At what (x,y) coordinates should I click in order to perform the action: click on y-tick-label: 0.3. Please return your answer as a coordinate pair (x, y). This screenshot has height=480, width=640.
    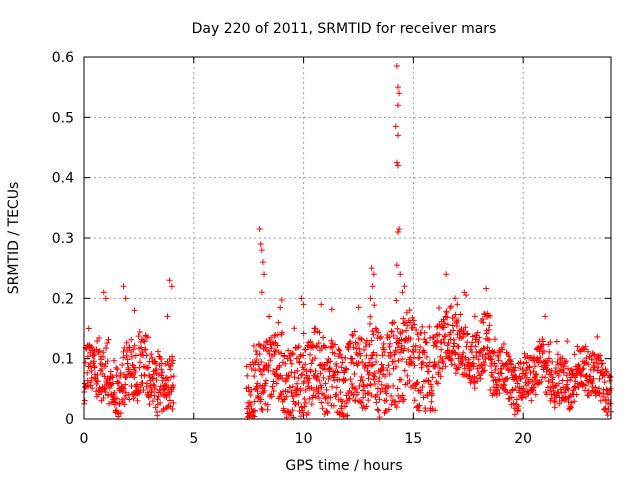
    Looking at the image, I should click on (63, 239).